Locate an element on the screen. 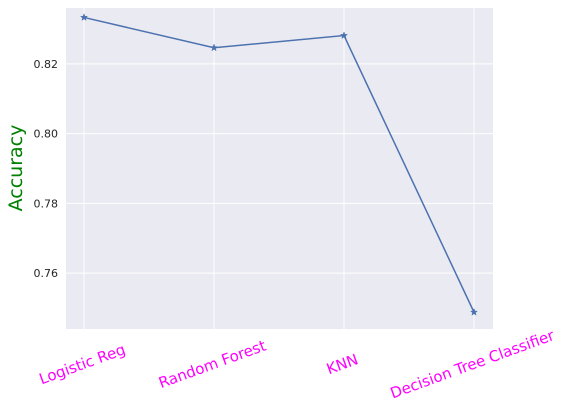  x-tick-label: KNN is located at coordinates (342, 364).